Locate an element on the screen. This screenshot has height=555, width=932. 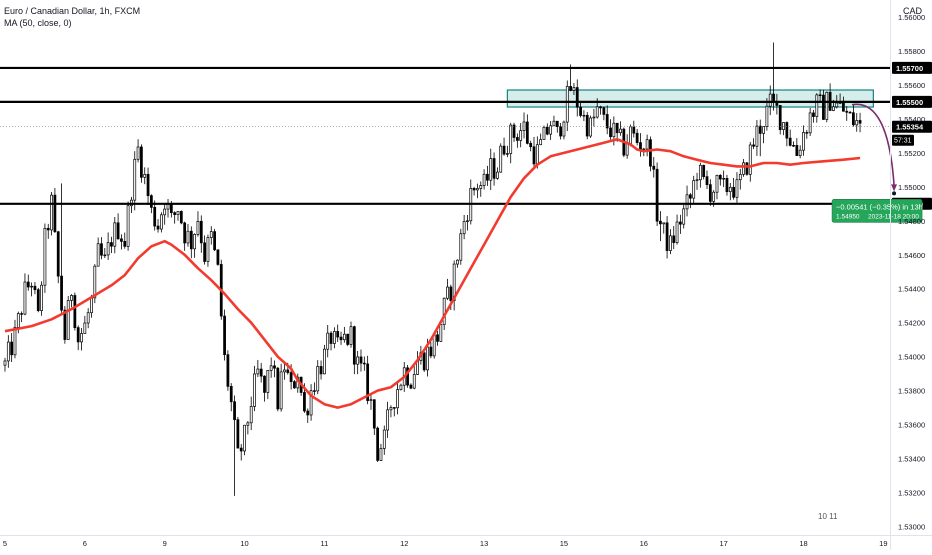
level-price-label: 1.55500 is located at coordinates (909, 102).